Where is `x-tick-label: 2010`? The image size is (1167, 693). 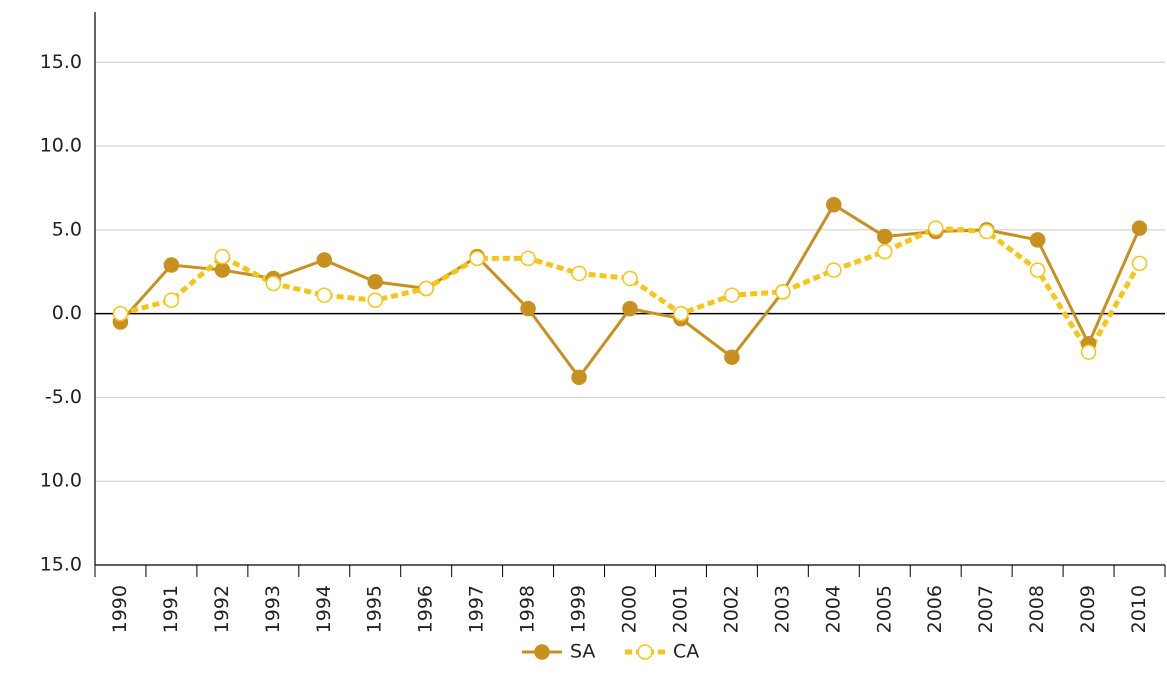 x-tick-label: 2010 is located at coordinates (1139, 609).